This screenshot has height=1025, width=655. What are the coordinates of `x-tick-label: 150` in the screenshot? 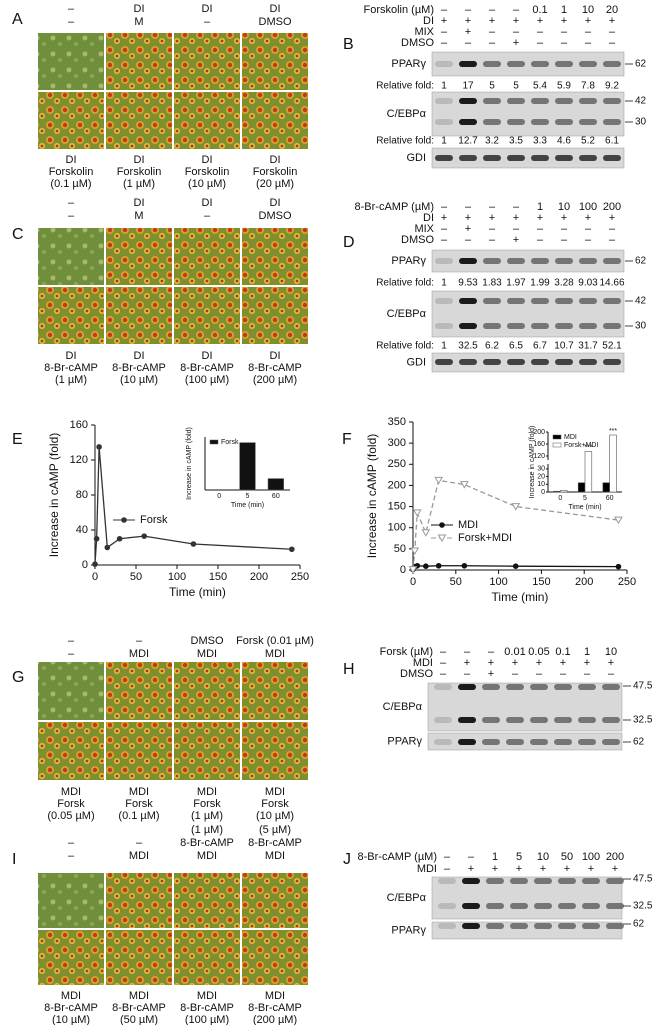 It's located at (541, 582).